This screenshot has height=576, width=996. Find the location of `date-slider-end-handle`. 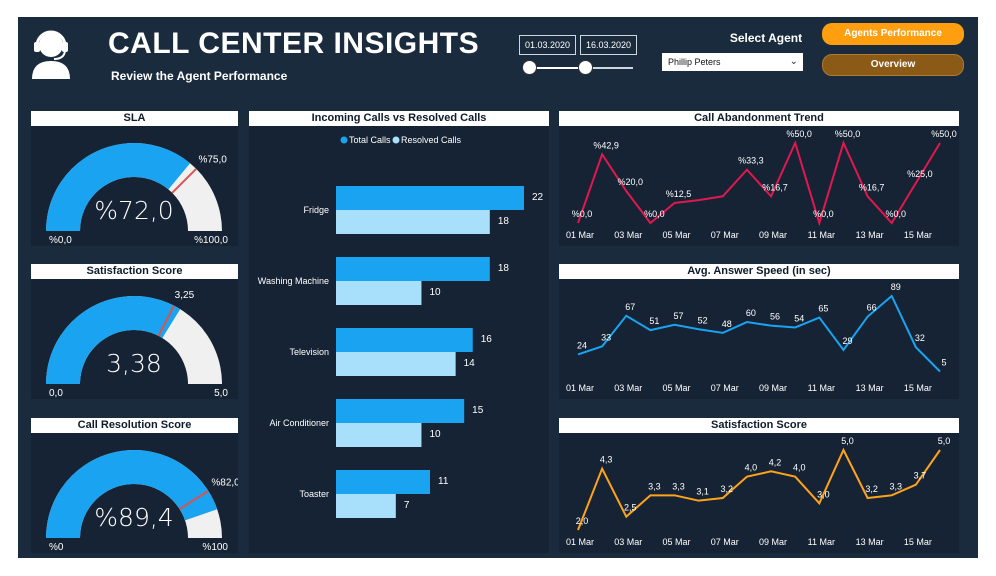

date-slider-end-handle is located at coordinates (585, 67).